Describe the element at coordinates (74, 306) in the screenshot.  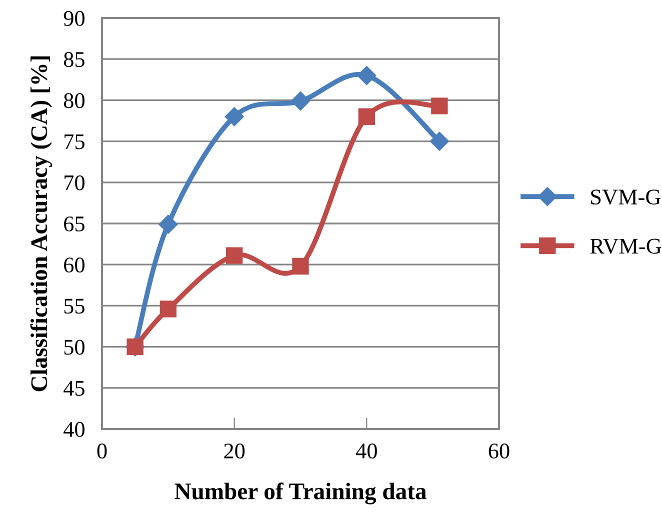
I see `y-tick-label: 55` at that location.